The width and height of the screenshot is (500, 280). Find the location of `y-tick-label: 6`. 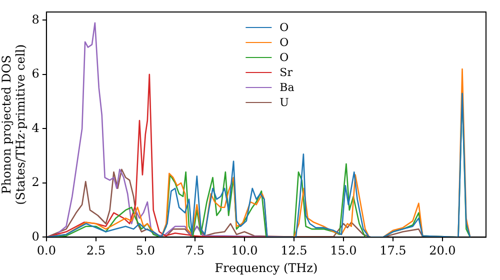

y-tick-label: 6 is located at coordinates (36, 73).